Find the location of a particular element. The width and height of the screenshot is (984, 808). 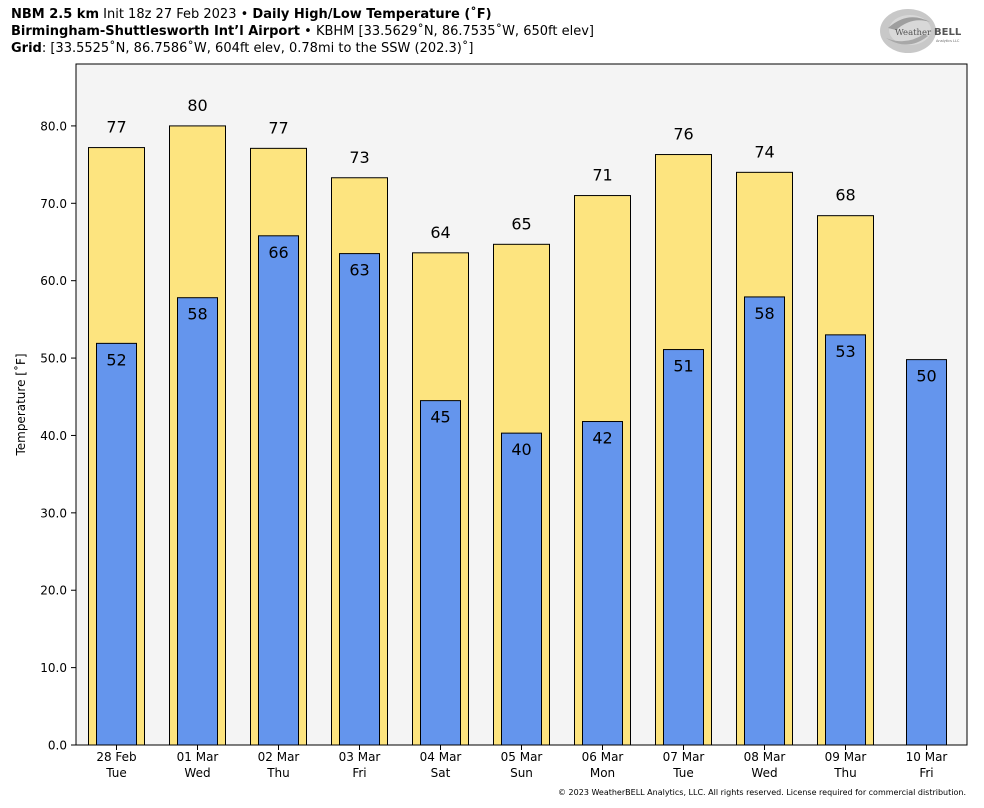

init-time: Init 18z 27 Feb 2023 is located at coordinates (170, 14).